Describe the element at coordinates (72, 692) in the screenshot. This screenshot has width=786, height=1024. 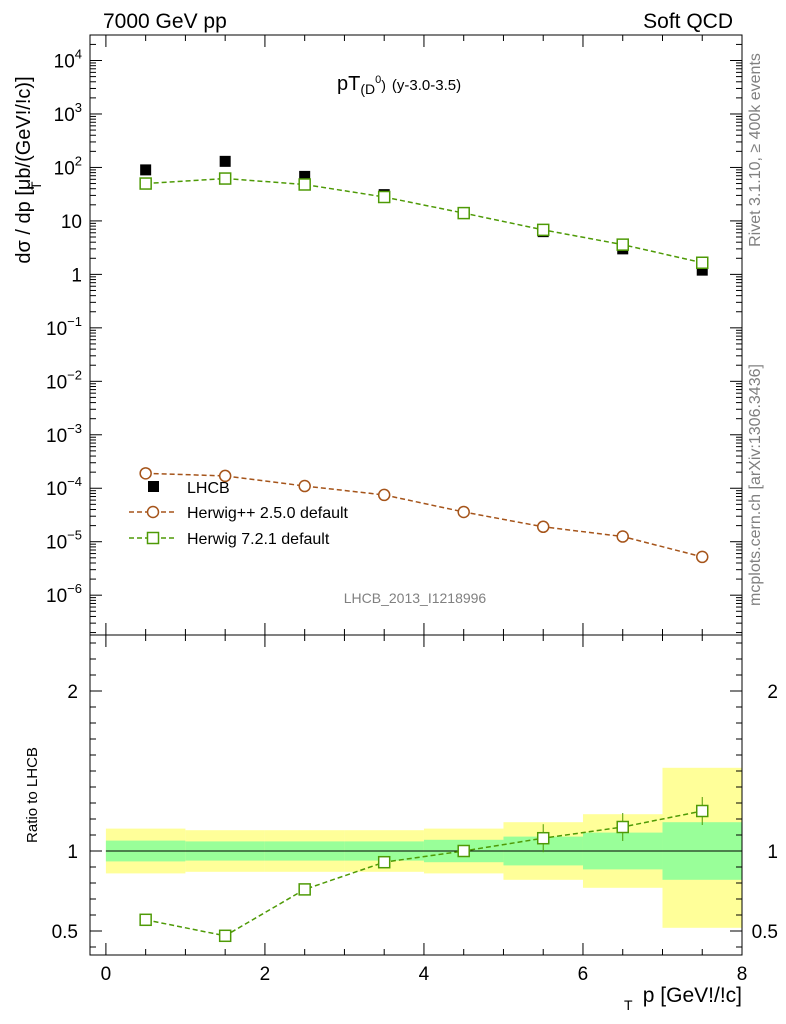
I see `ratio-y-tick-label-left: 2` at that location.